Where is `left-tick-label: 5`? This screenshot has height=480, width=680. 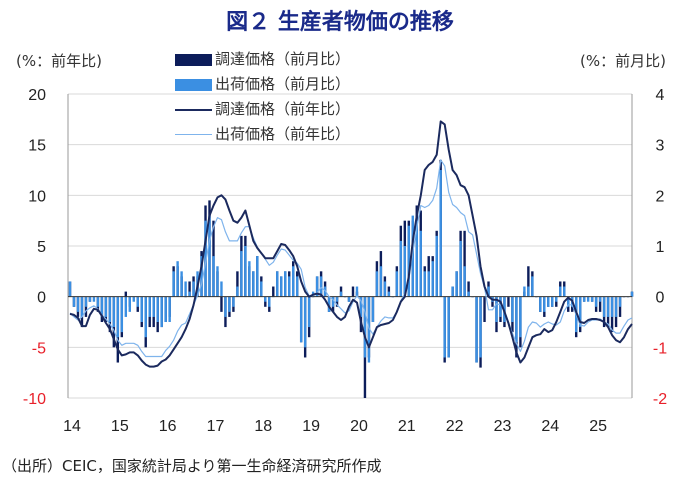 left-tick-label: 5 is located at coordinates (41, 247).